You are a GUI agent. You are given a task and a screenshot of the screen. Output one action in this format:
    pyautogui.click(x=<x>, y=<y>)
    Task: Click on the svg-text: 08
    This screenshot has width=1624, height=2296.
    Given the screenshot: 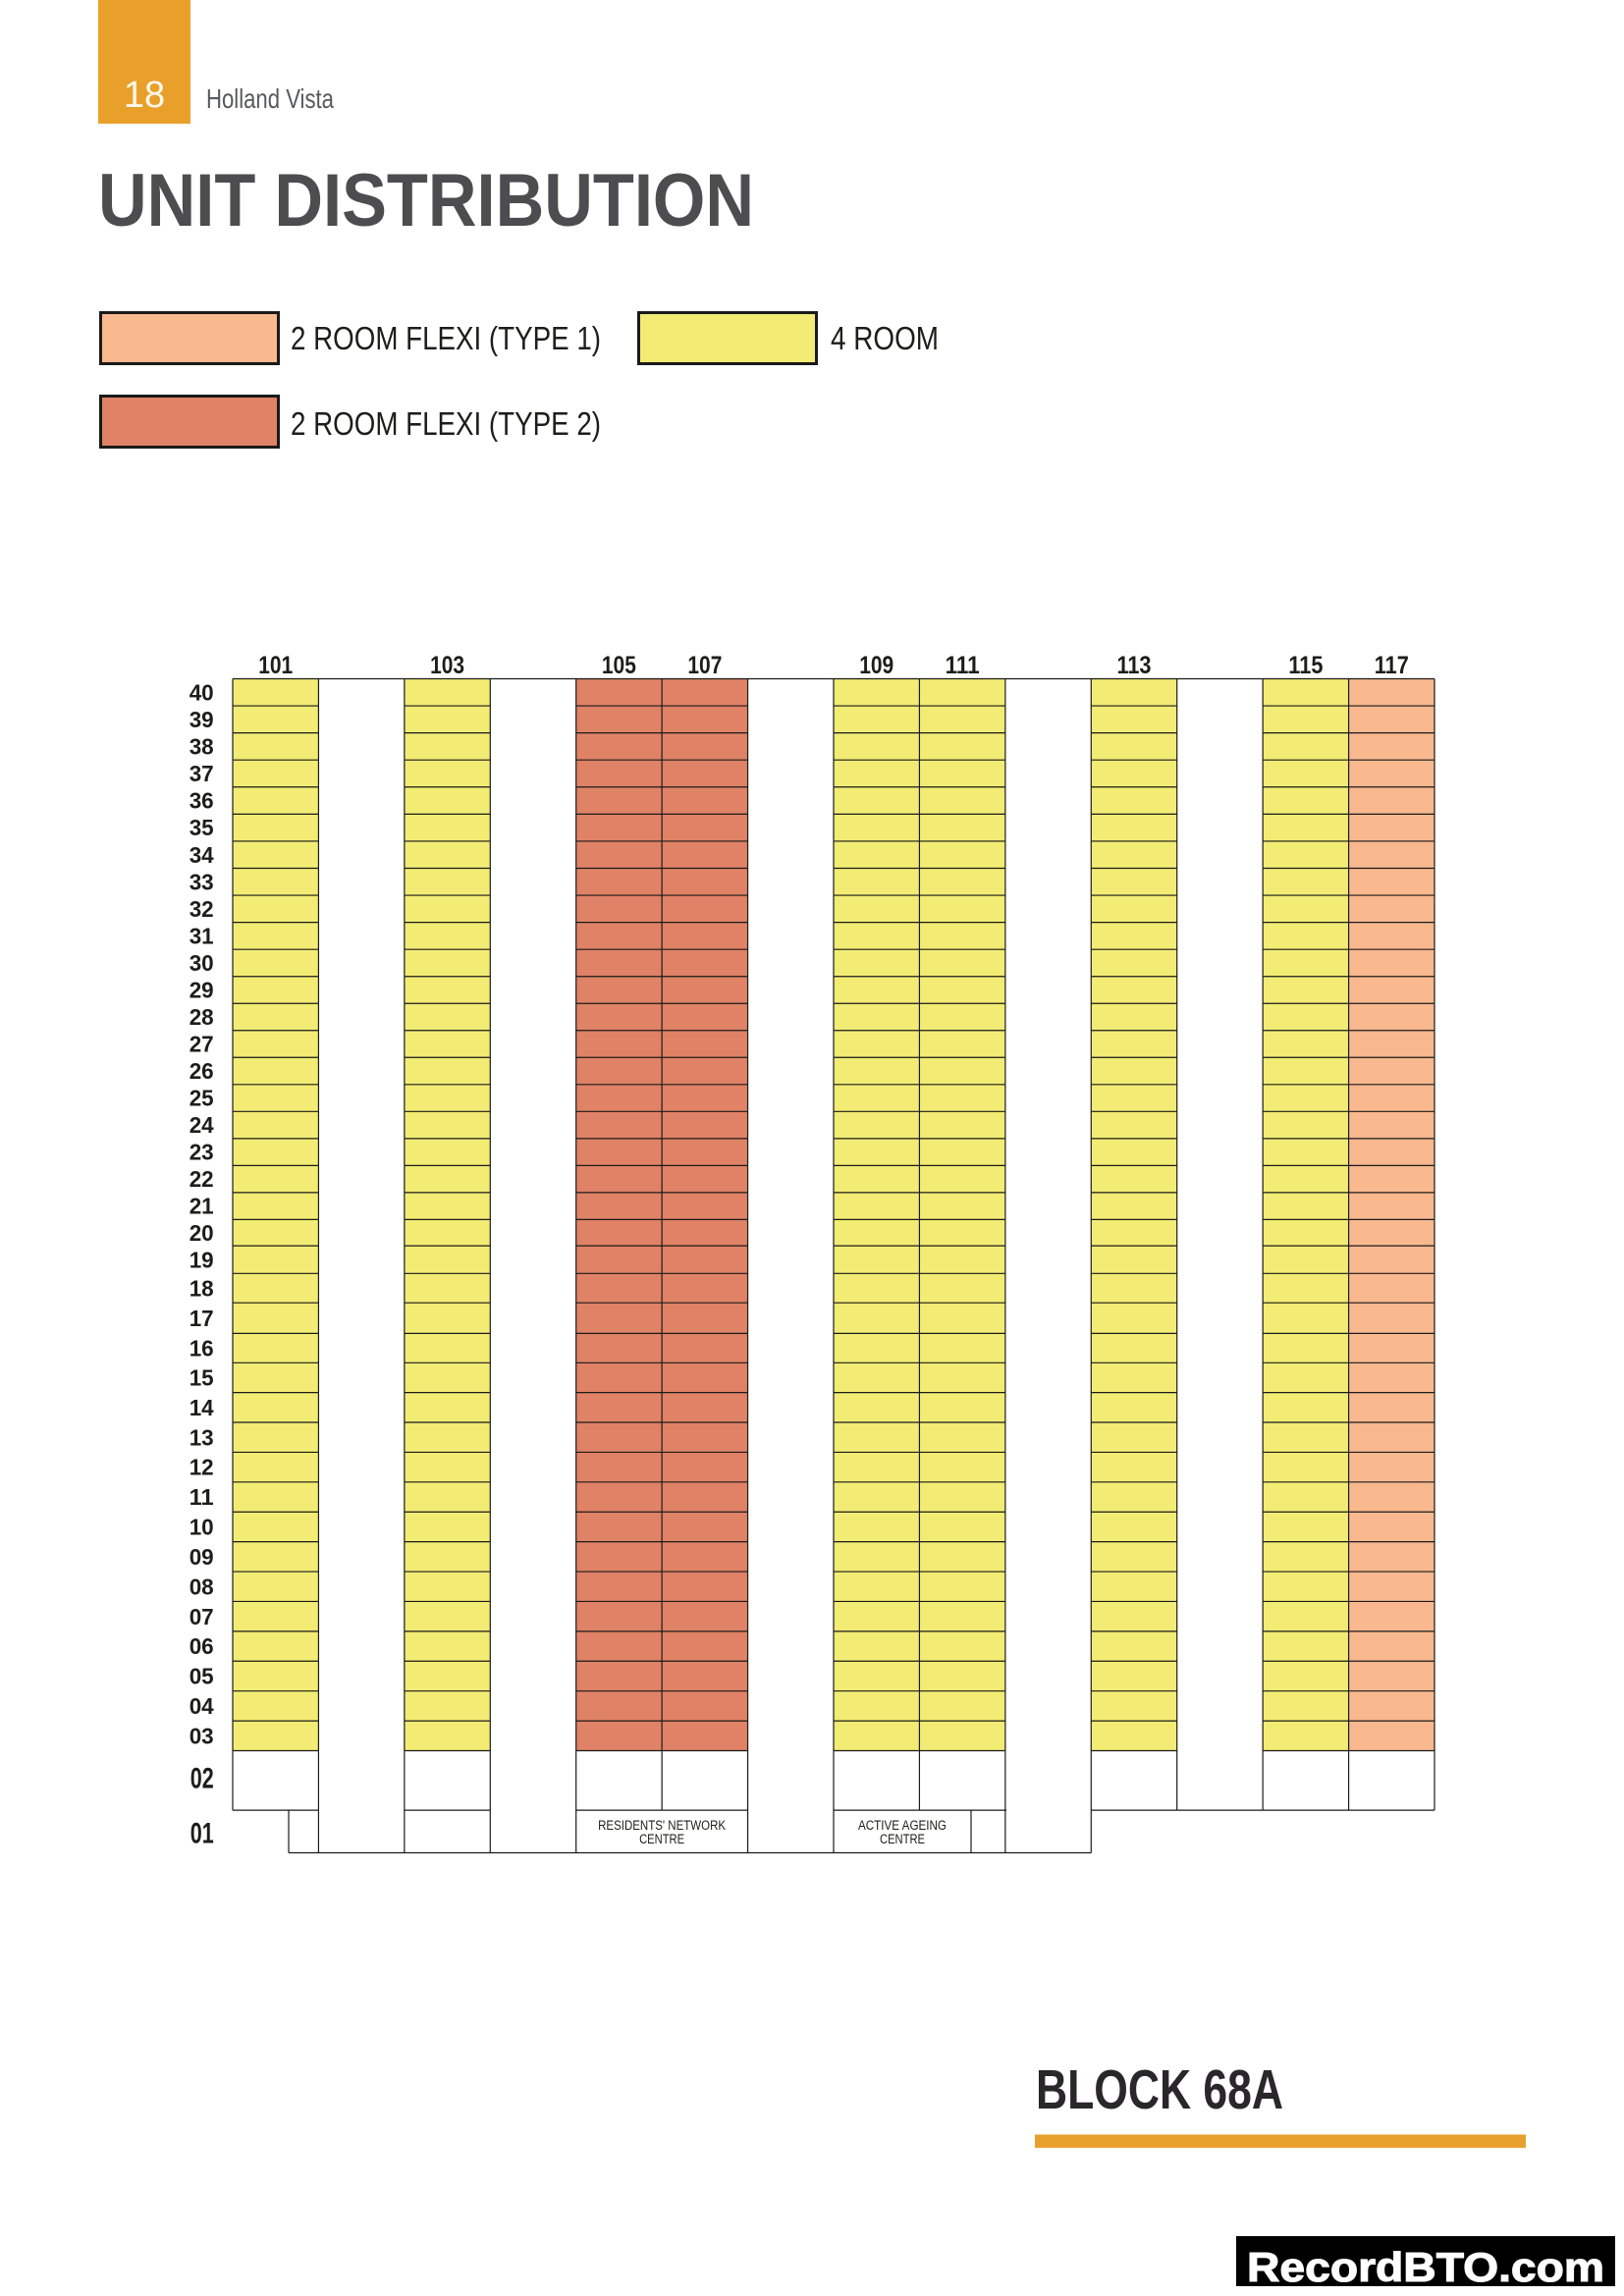 What is the action you would take?
    pyautogui.click(x=201, y=1587)
    